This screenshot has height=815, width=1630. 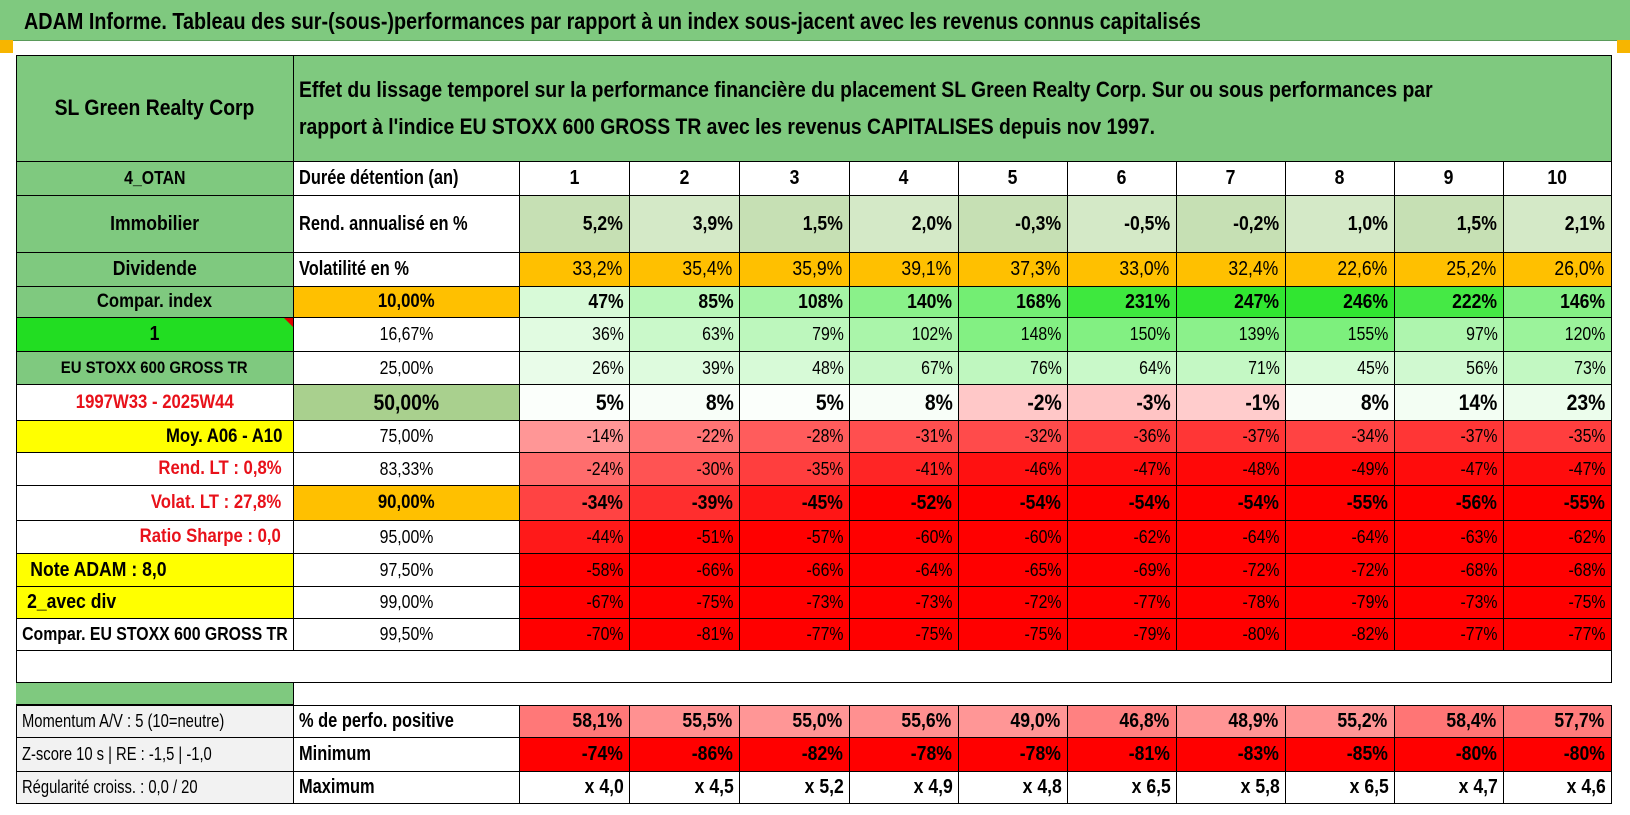 What do you see at coordinates (379, 178) in the screenshot?
I see `row-label-duration-text: Durée détention (an)` at bounding box center [379, 178].